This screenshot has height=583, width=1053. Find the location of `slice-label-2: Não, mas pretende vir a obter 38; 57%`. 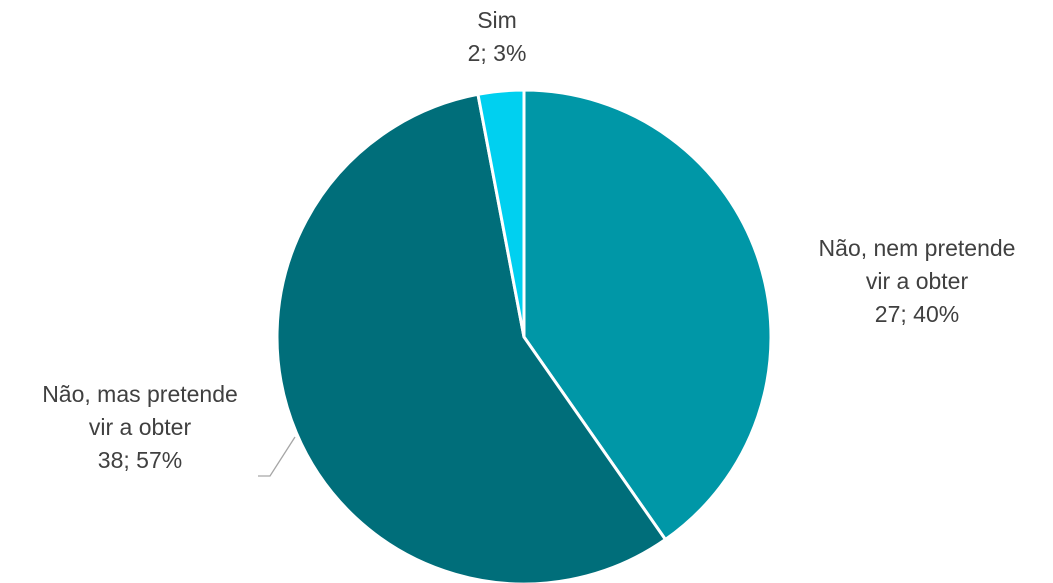

slice-label-2: Não, mas pretende vir a obter 38; 57% is located at coordinates (140, 427).